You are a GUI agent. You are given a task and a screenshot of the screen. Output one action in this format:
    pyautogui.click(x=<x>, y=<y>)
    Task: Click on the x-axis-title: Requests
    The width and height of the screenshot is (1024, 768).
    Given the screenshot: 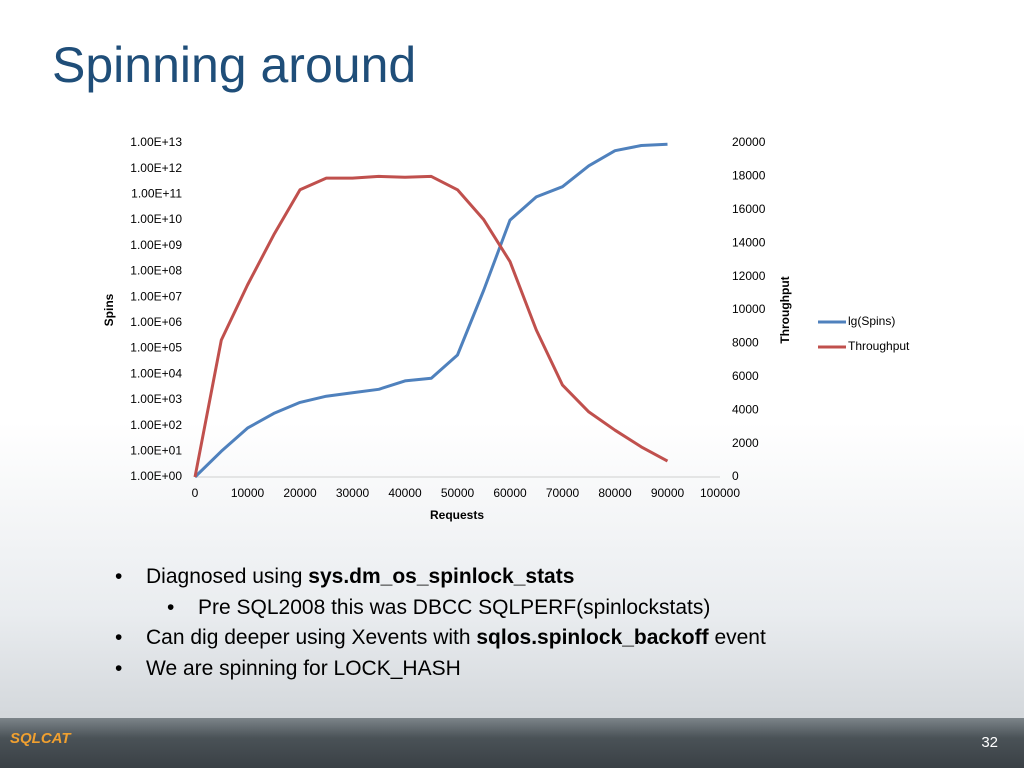 What is the action you would take?
    pyautogui.click(x=457, y=515)
    